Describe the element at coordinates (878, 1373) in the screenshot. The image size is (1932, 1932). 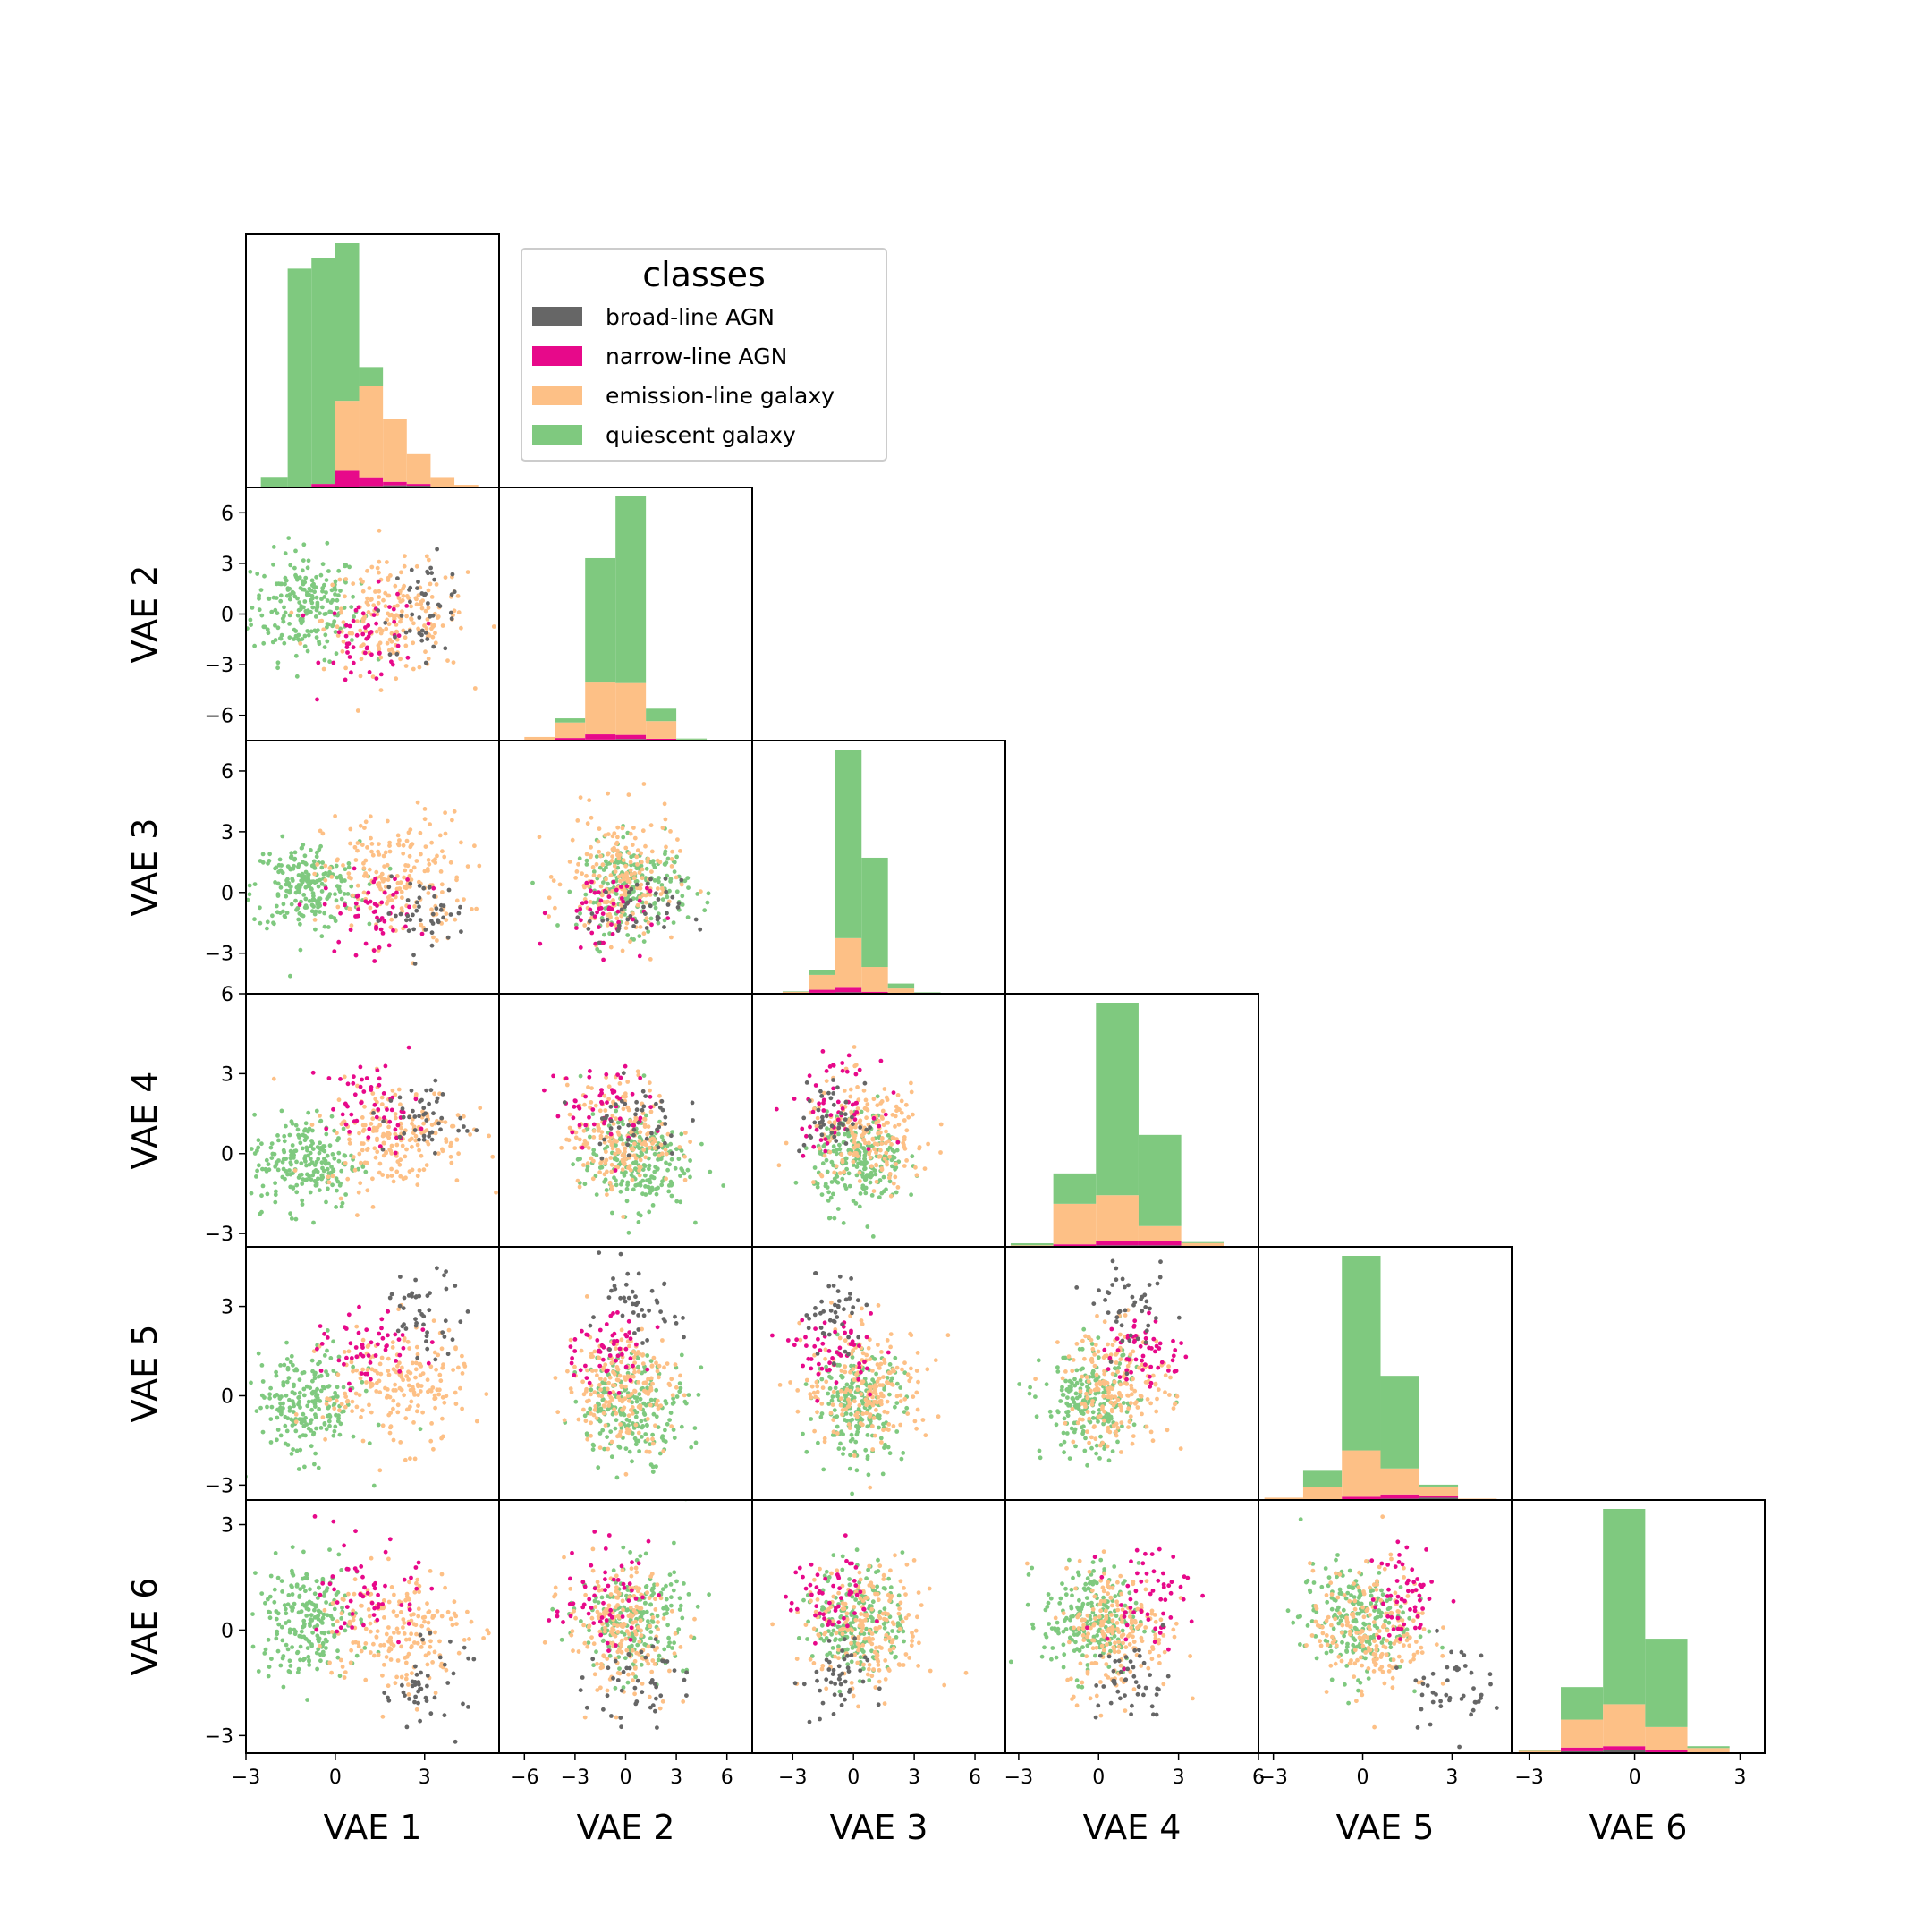
I see `panel-background` at that location.